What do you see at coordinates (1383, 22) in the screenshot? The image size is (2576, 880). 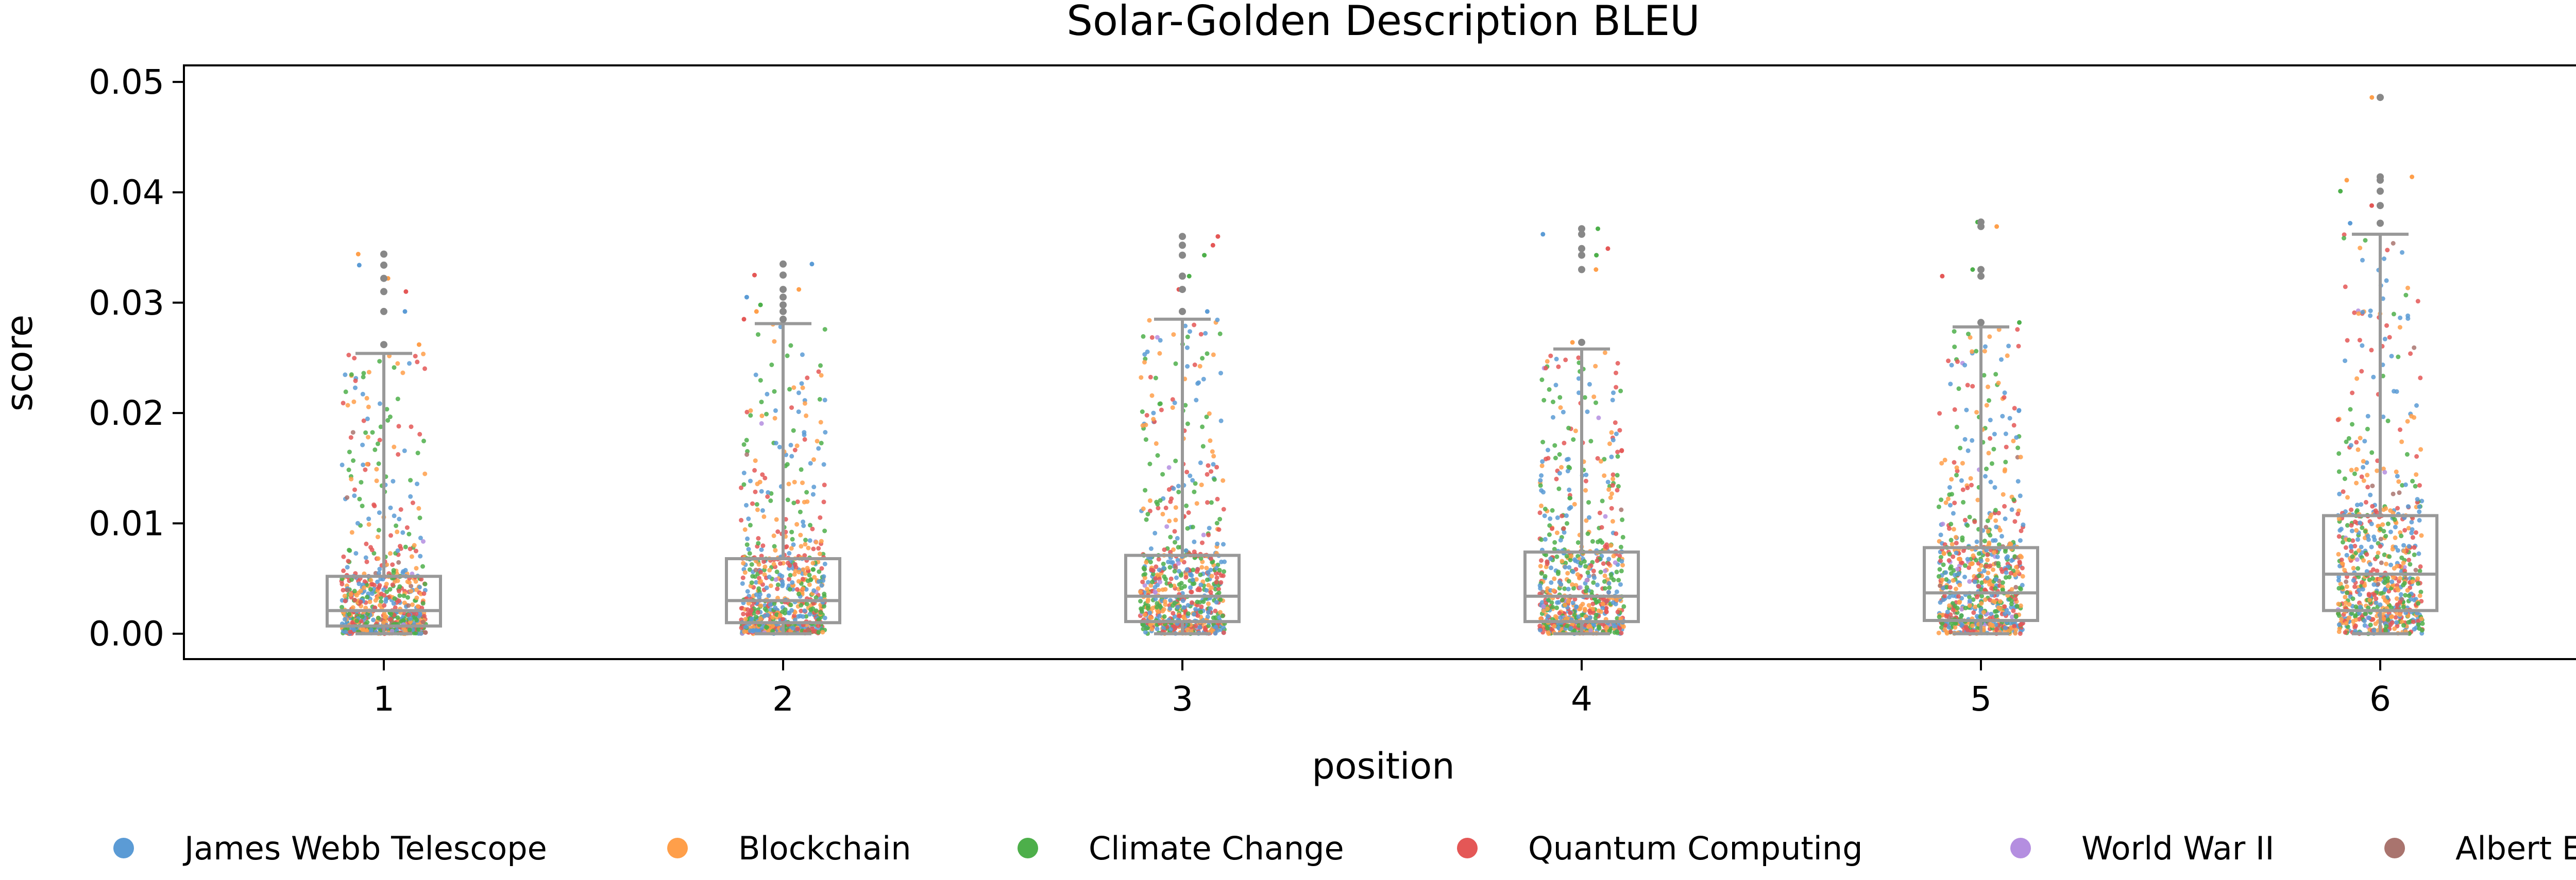 I see `chart-title: Solar-Golden Description BLEU` at bounding box center [1383, 22].